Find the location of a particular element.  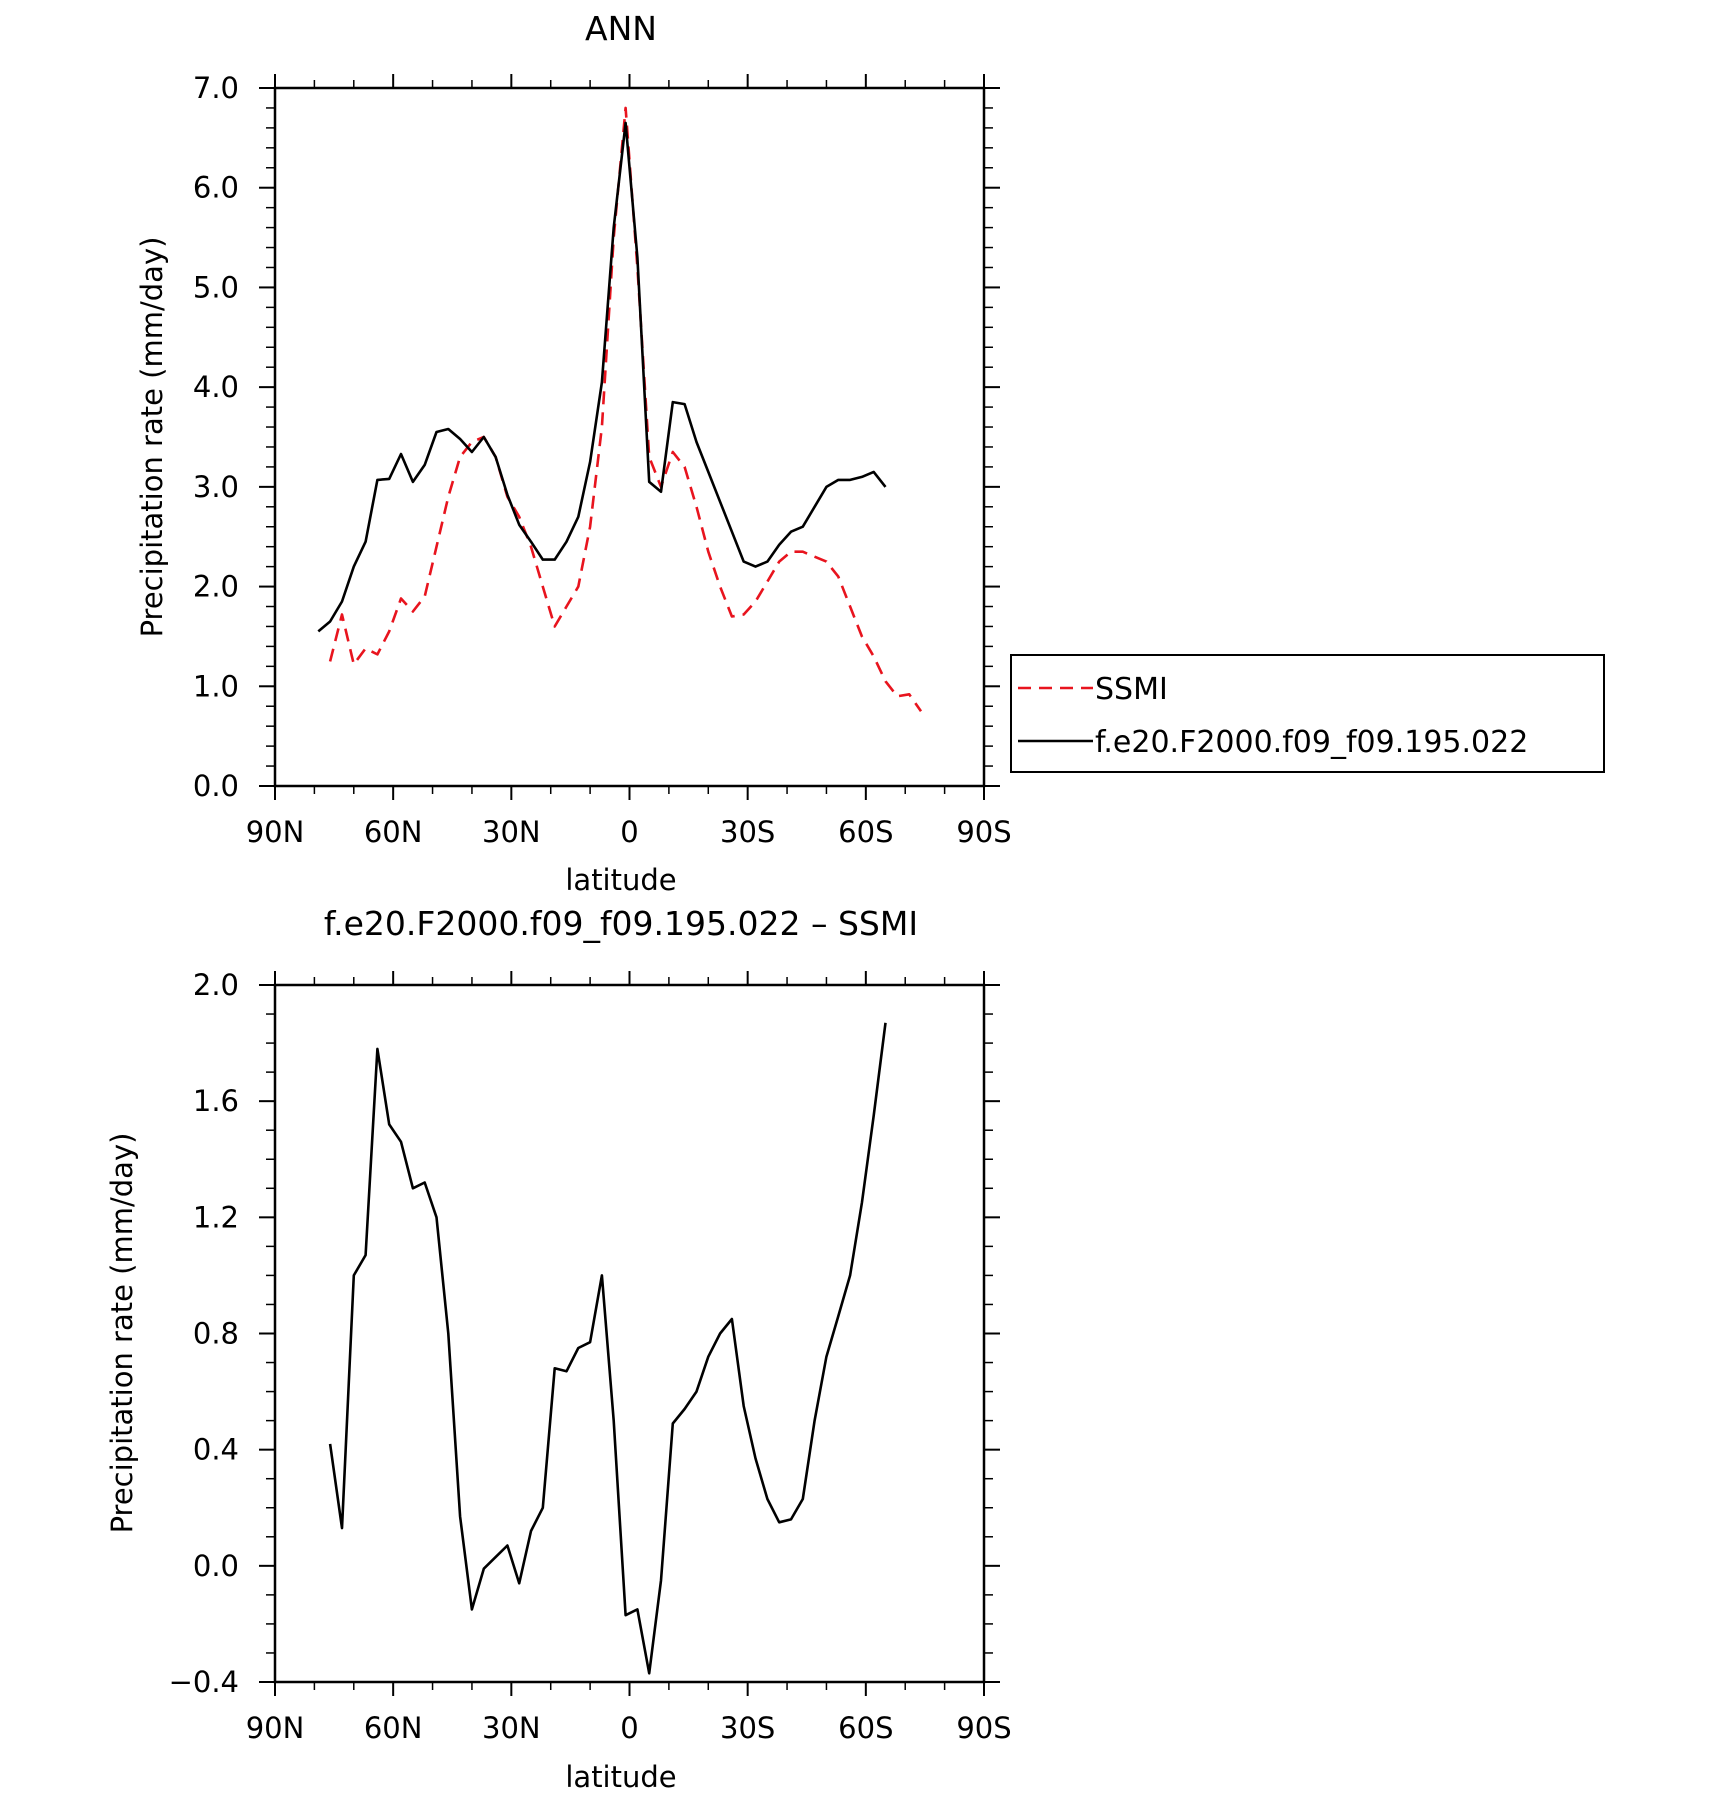

series-line-difference is located at coordinates (607, 1348).